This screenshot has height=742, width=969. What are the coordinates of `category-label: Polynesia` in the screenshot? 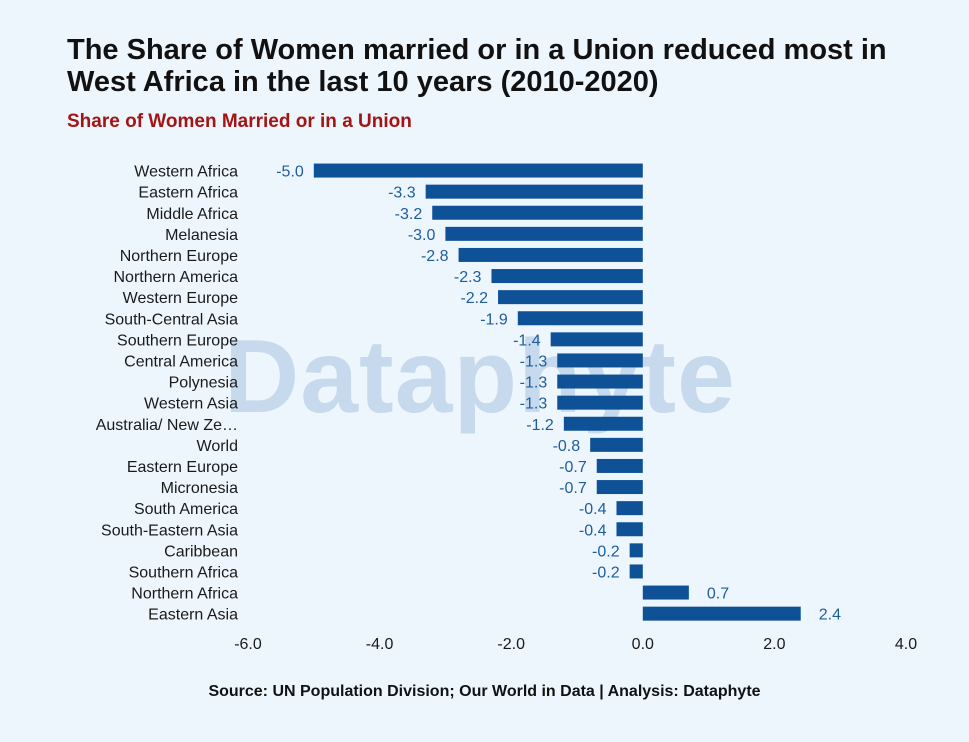 It's located at (203, 383).